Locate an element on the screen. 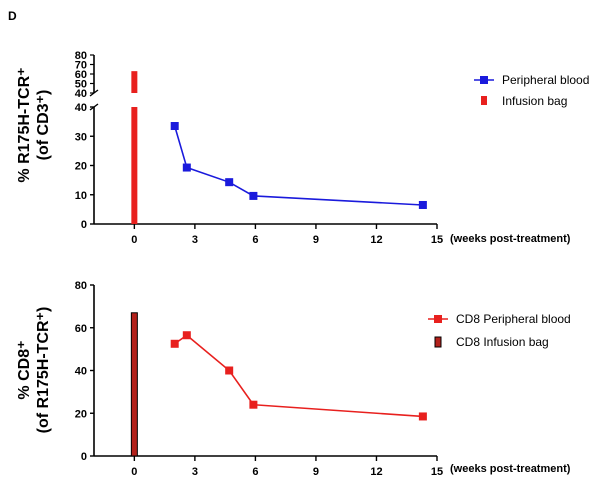 The width and height of the screenshot is (614, 486). chart1-x-tick-label: 0 is located at coordinates (134, 240).